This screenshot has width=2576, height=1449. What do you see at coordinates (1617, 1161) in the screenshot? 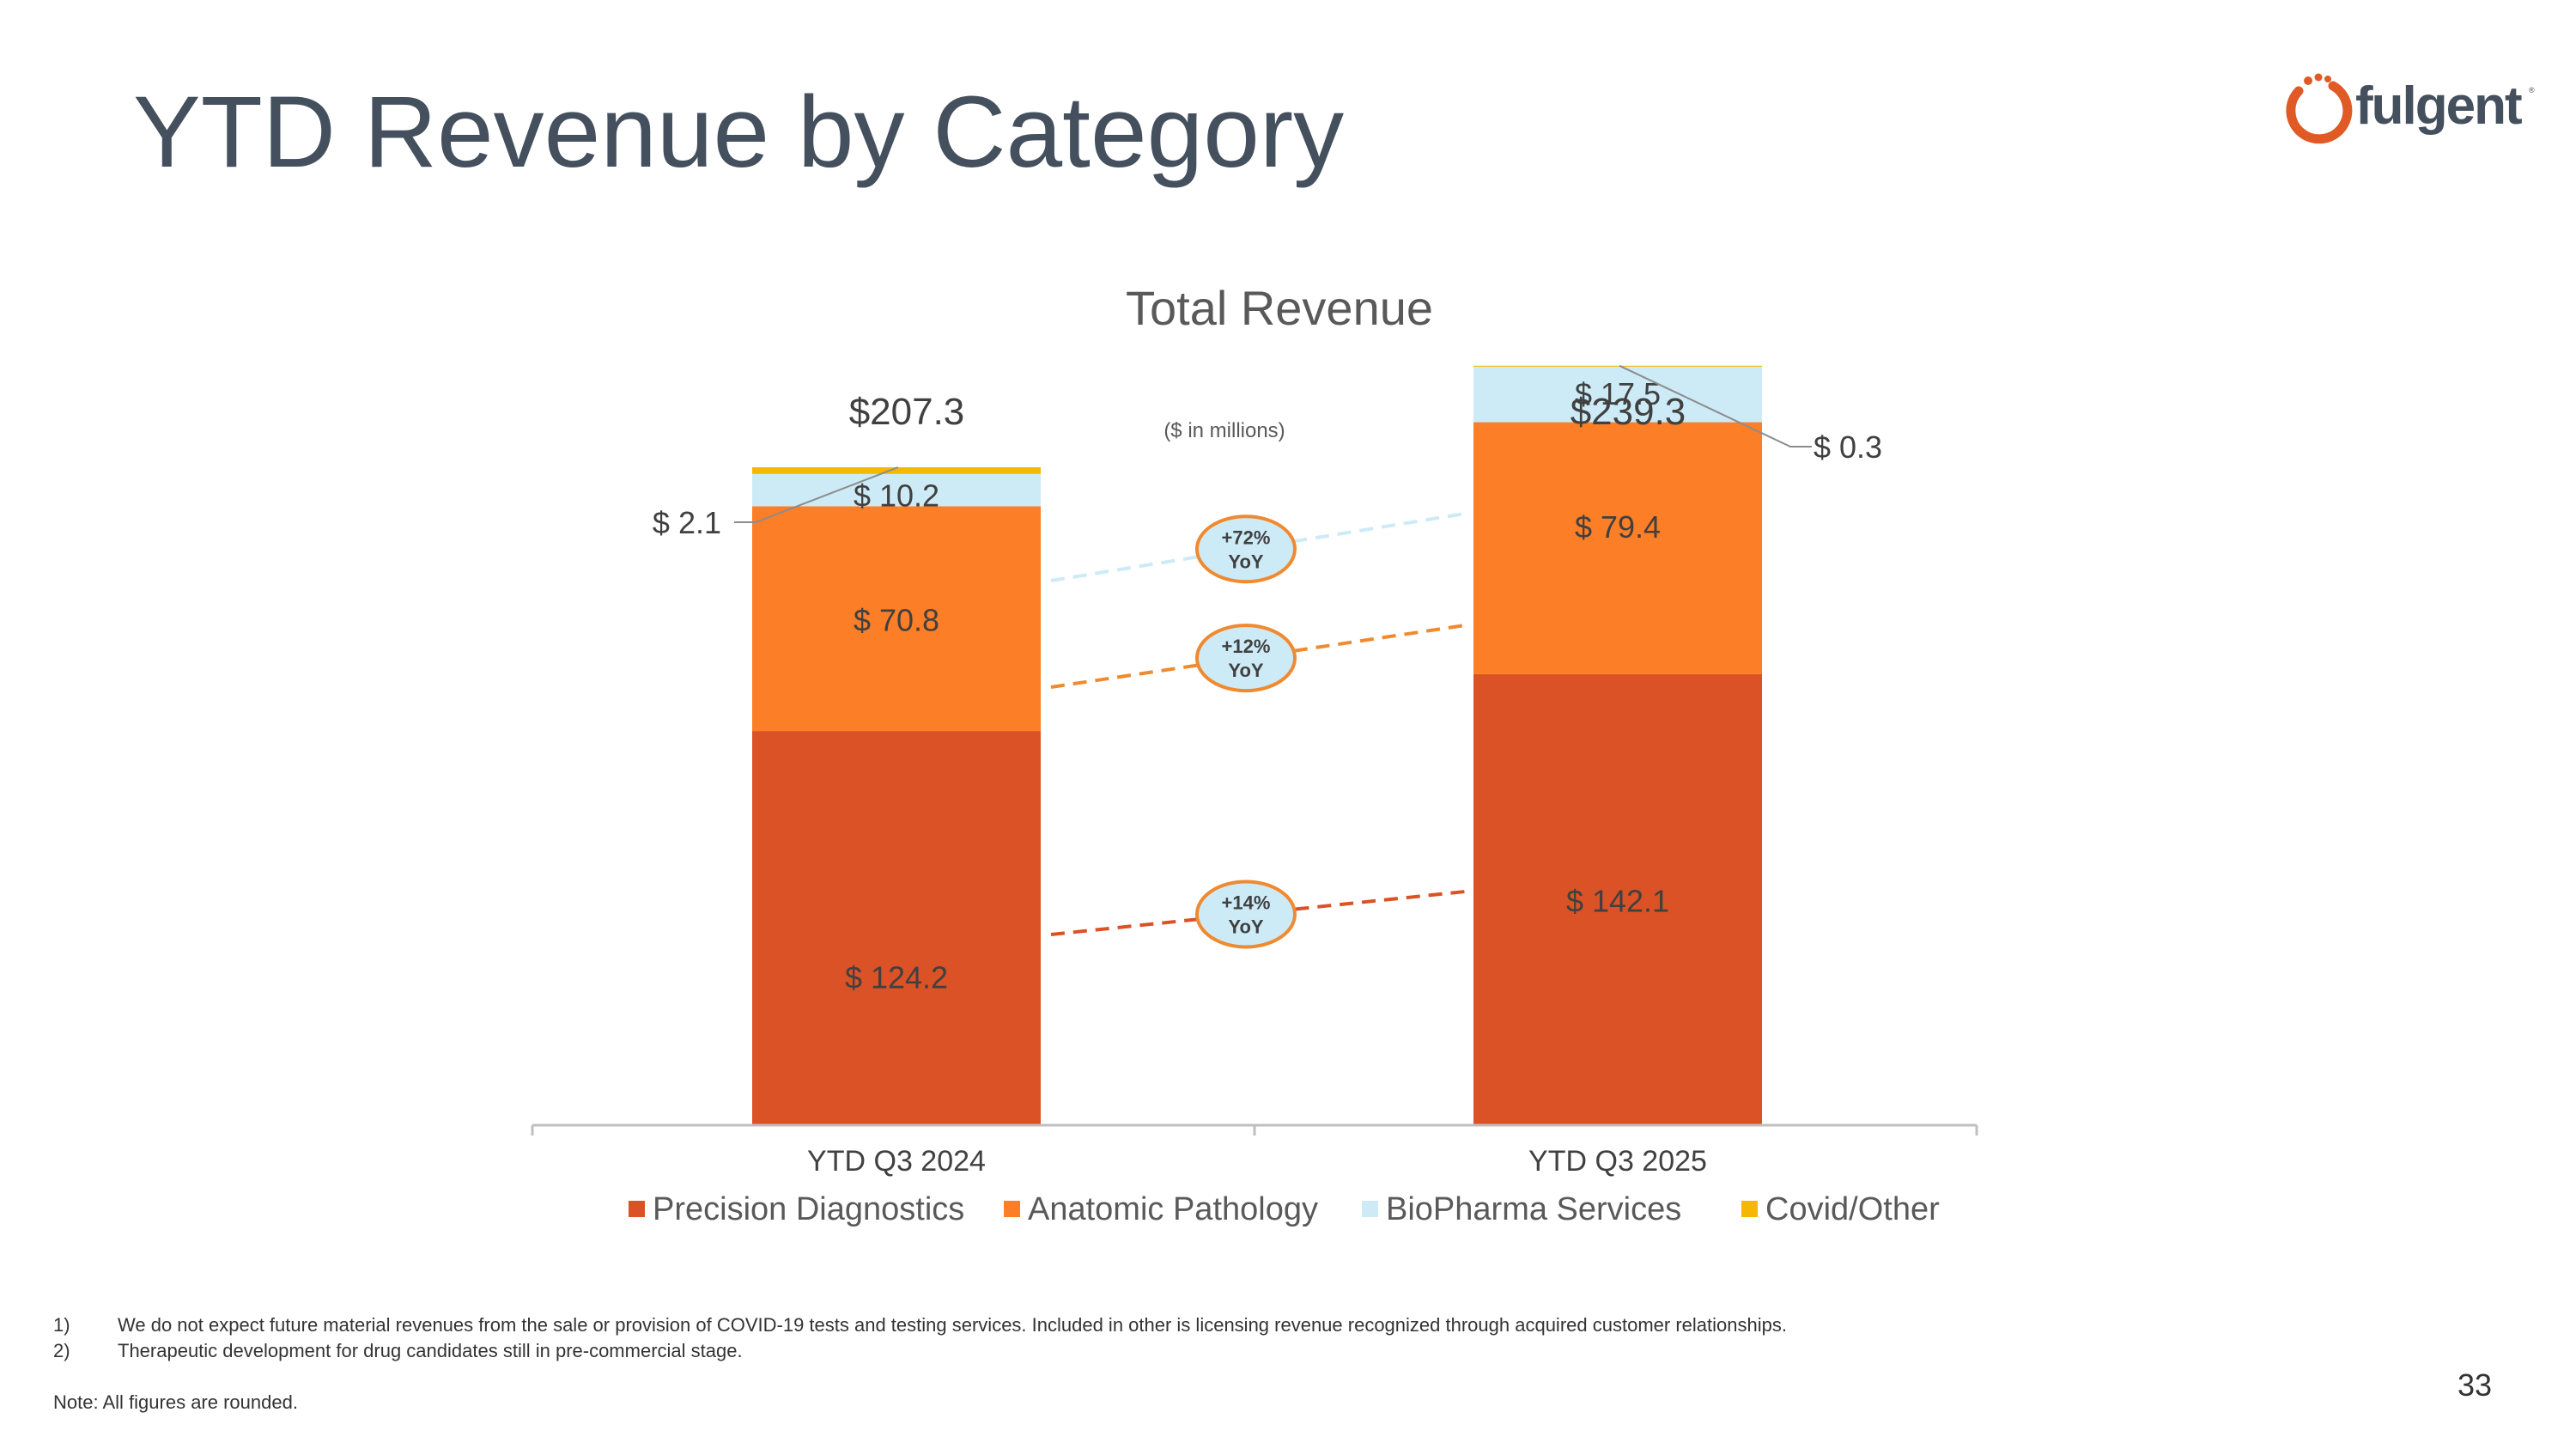
I see `x-tick-label: YTD Q3 2025` at bounding box center [1617, 1161].